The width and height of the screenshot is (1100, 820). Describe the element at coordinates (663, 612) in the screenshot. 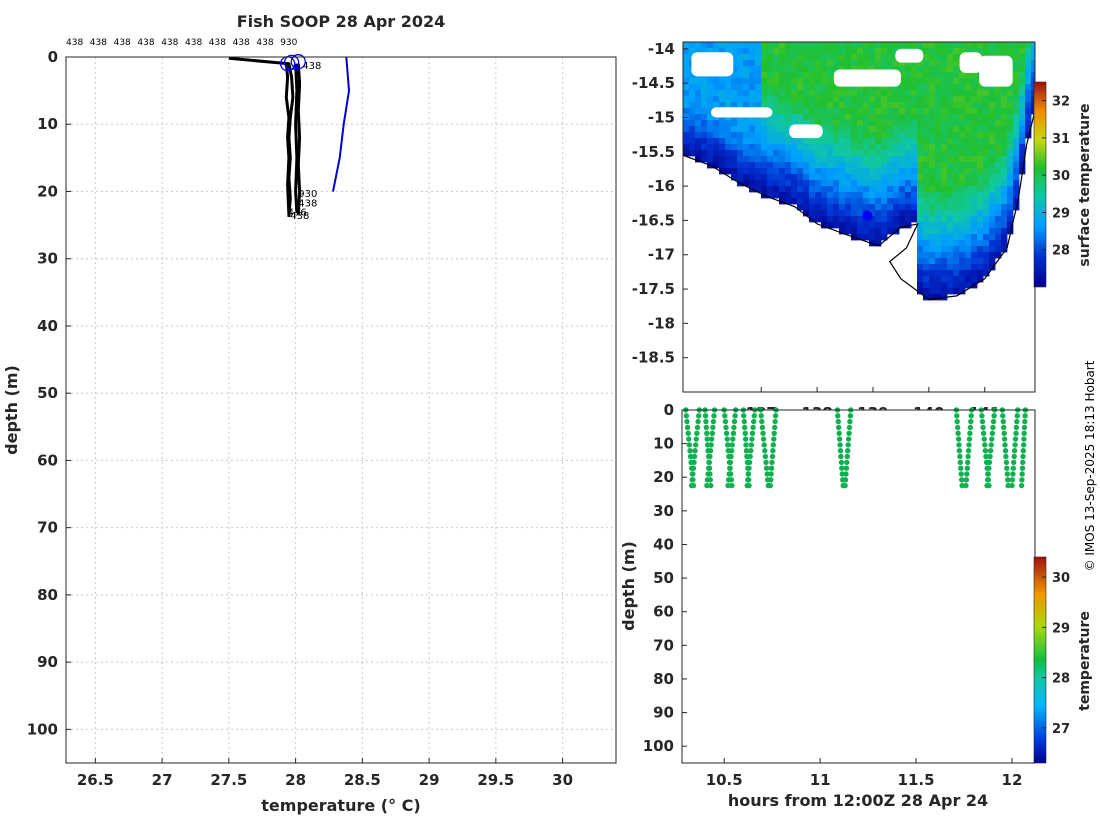

I see `timeseries-y-tick-label: 60` at that location.